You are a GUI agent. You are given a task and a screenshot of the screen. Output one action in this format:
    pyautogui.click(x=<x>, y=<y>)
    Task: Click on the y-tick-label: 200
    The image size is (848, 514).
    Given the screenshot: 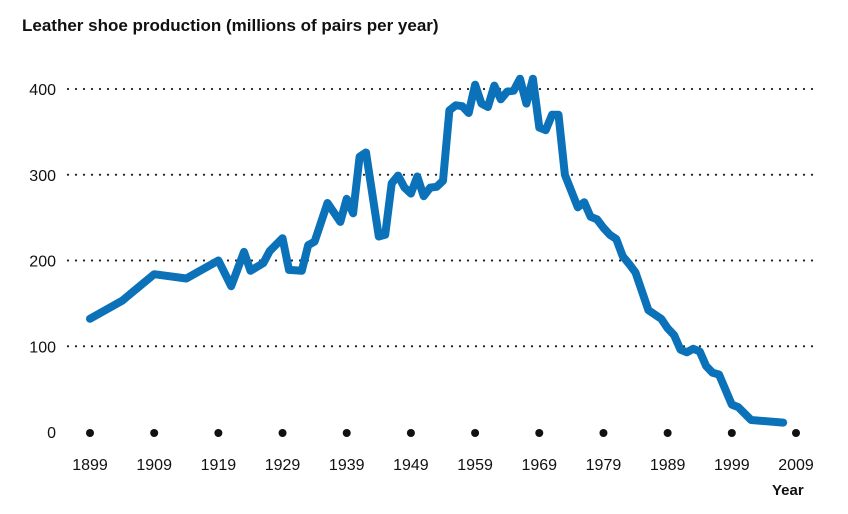 What is the action you would take?
    pyautogui.click(x=42, y=262)
    